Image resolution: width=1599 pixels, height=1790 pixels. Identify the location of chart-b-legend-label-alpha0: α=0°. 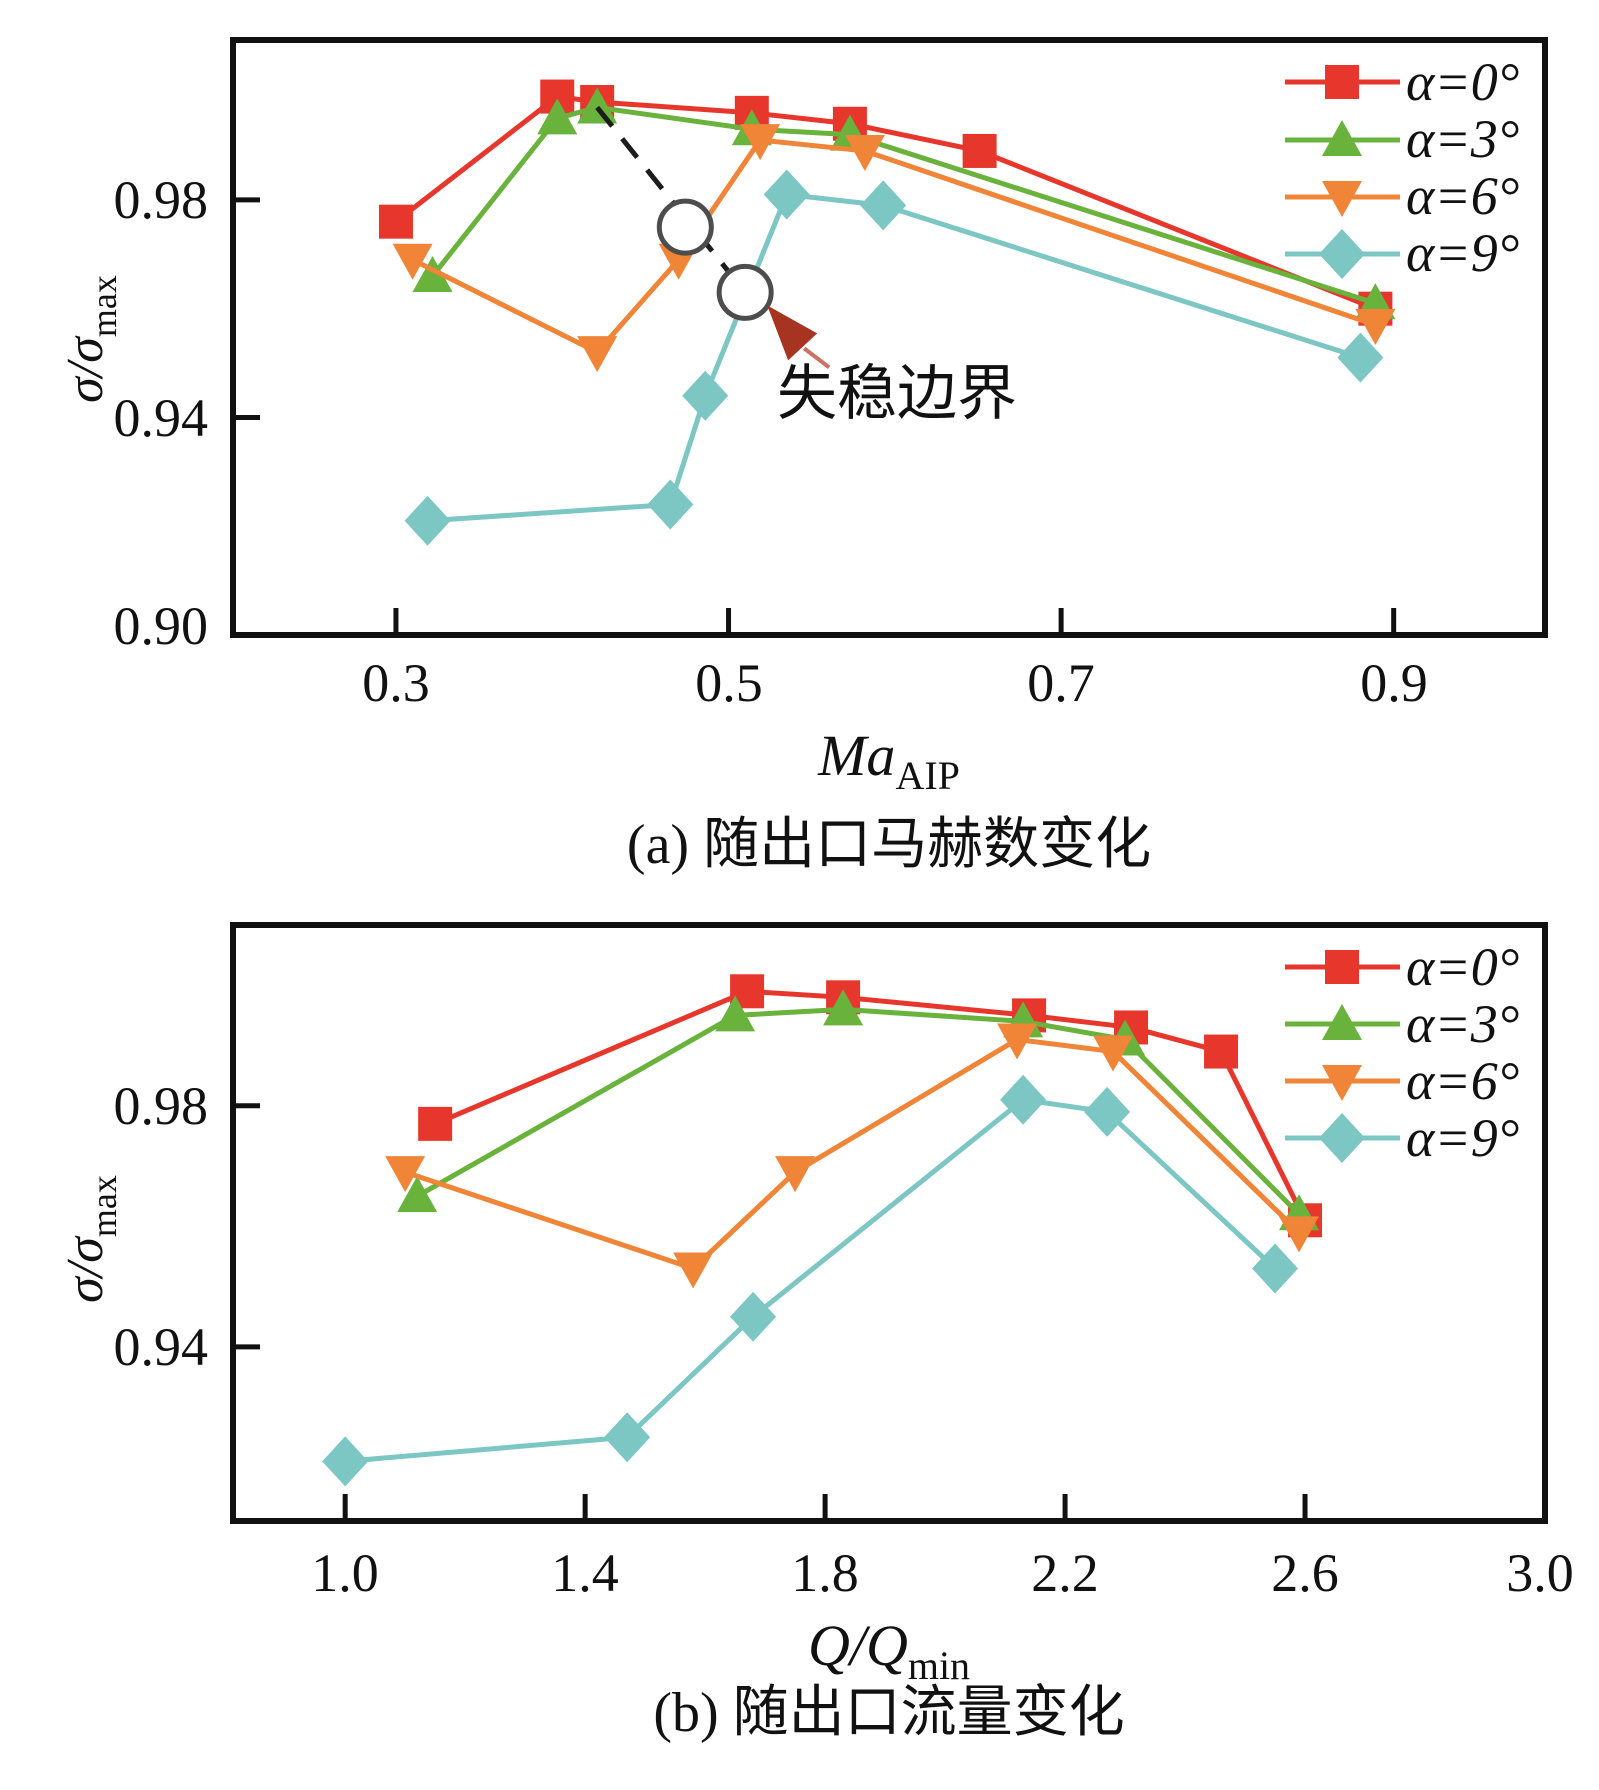
(1463, 967).